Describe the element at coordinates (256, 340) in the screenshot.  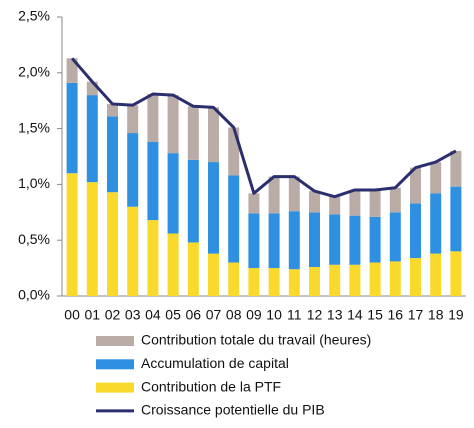
I see `legend-label: Contribution totale du travail (heures)` at that location.